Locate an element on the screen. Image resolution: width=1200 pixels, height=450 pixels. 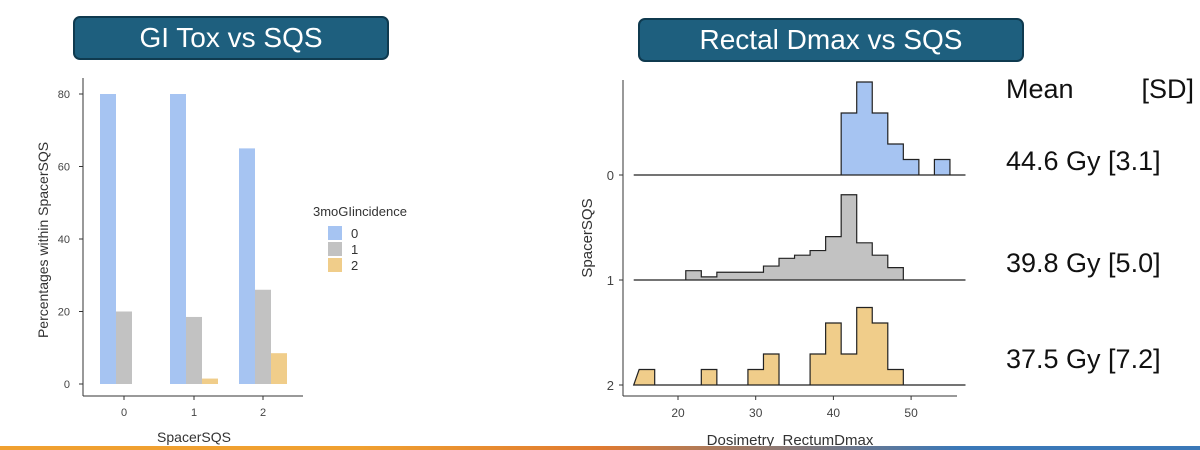
y-axis-label: SpacerSQS is located at coordinates (587, 237).